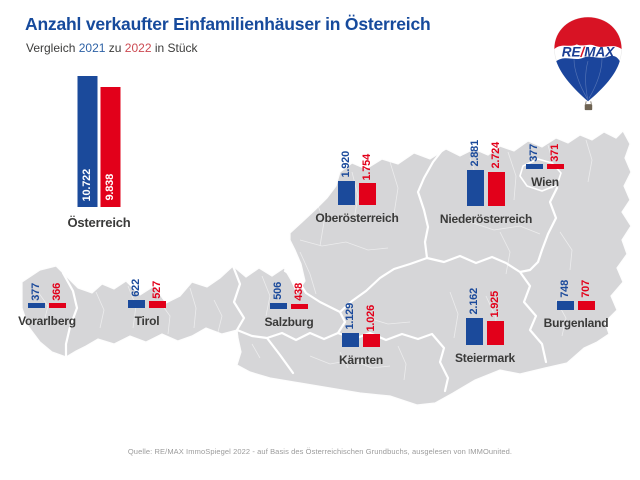  I want to click on value-2022-kaernten: 1.026, so click(371, 318).